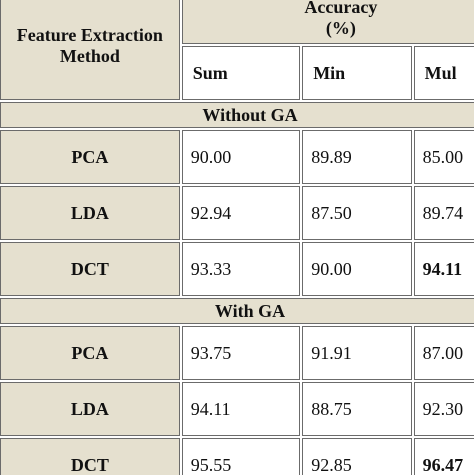  What do you see at coordinates (357, 73) in the screenshot?
I see `column-header: Min` at bounding box center [357, 73].